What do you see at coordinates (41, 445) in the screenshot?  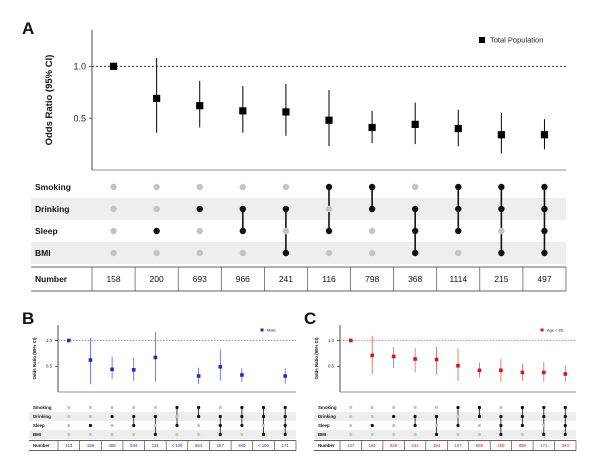 I see `b-number-label: Number` at bounding box center [41, 445].